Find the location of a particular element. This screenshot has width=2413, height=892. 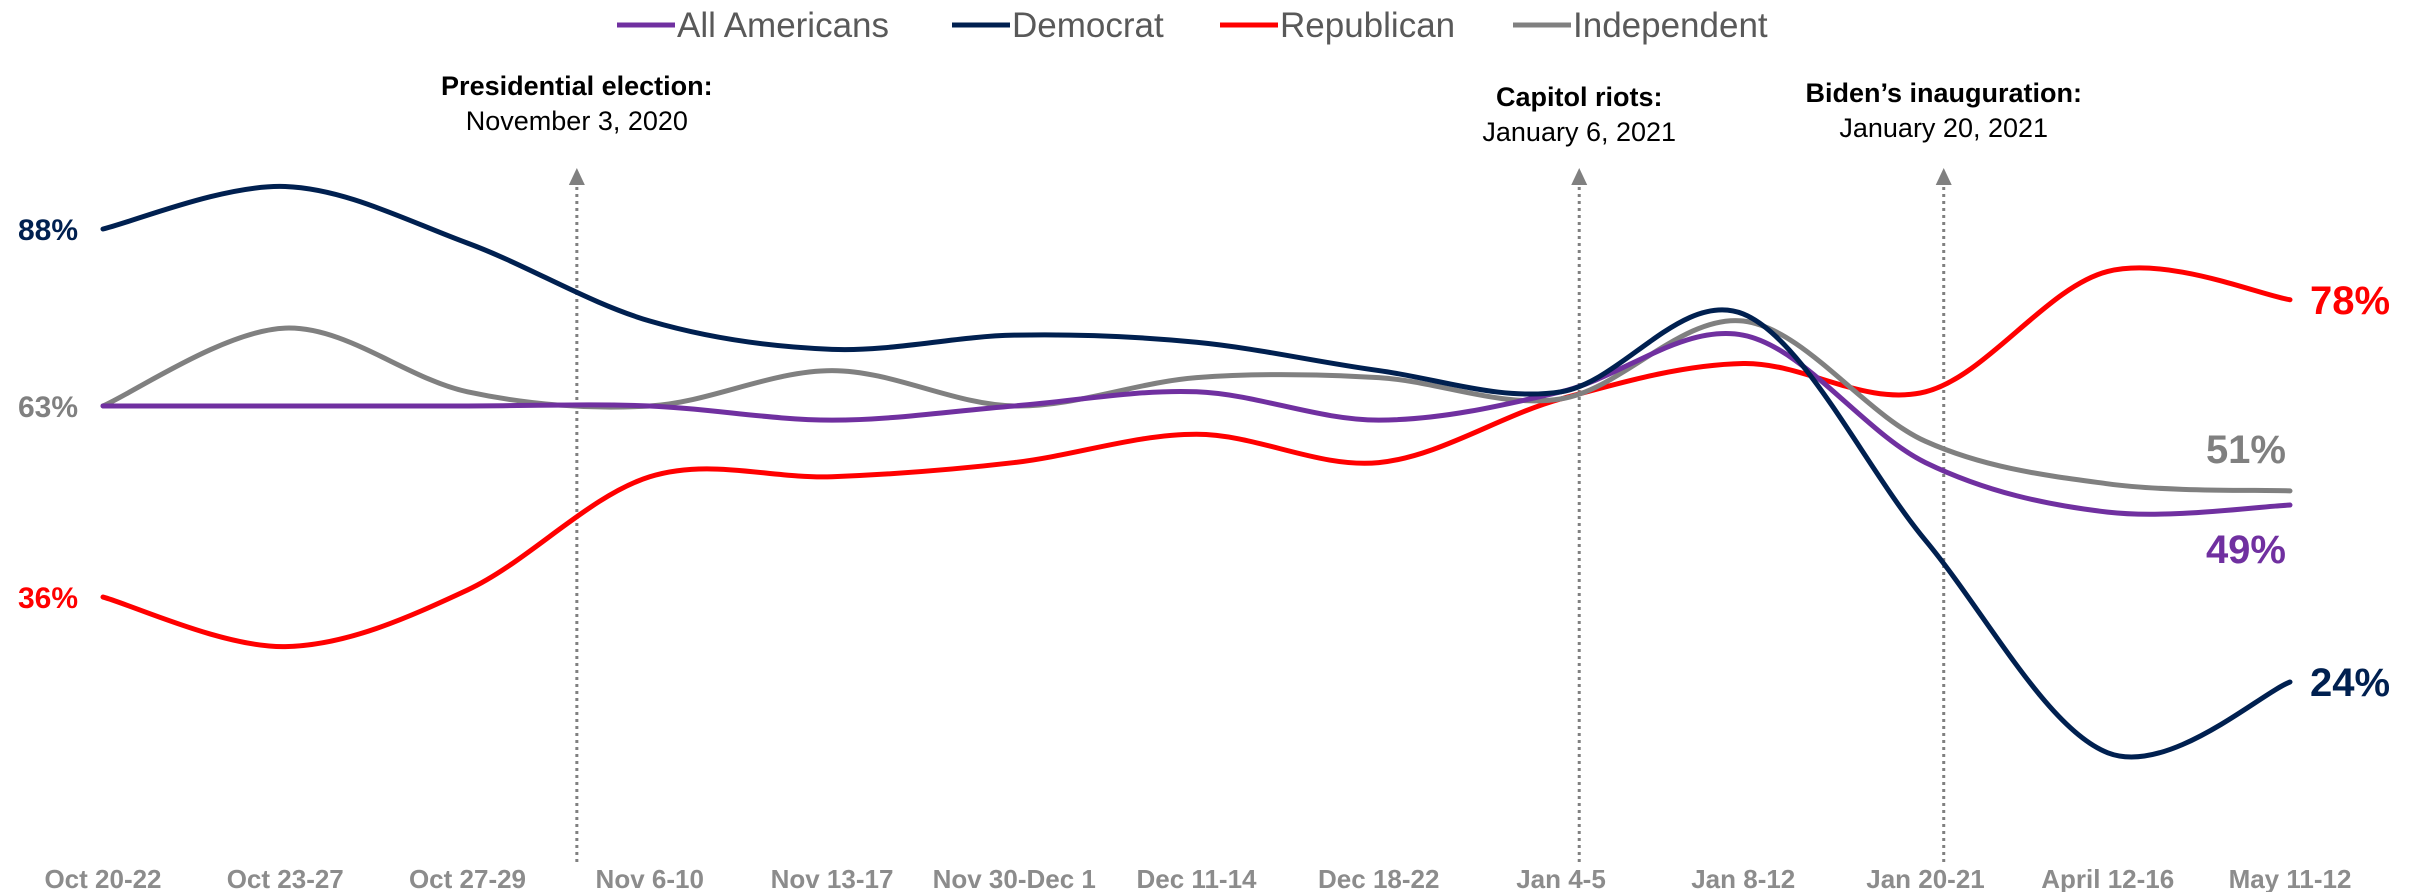

legend-label-democrat: Democrat is located at coordinates (1088, 25).